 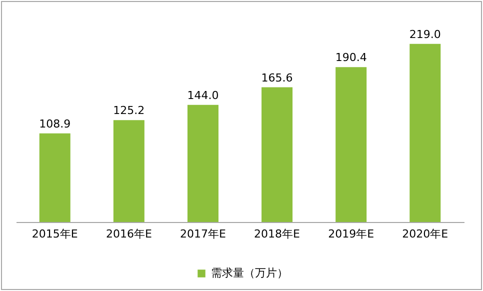 I want to click on x-tick-label: 2019年E, so click(x=351, y=234).